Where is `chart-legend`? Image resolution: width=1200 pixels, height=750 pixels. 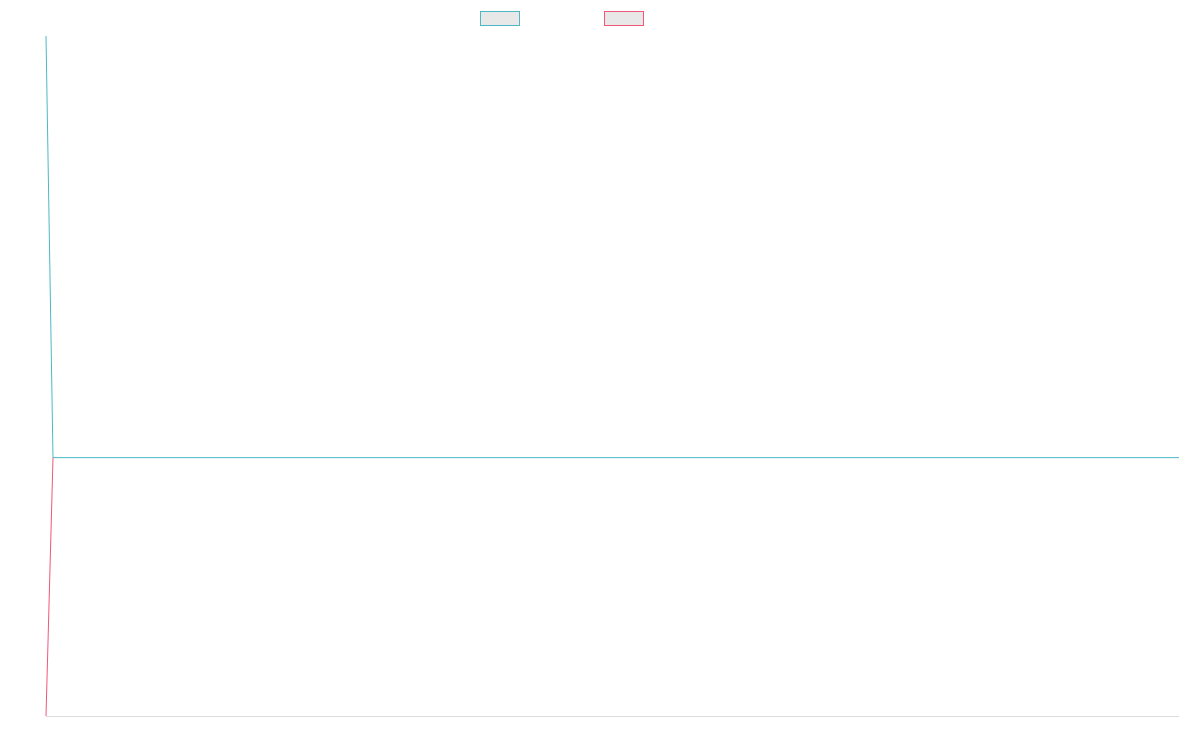 chart-legend is located at coordinates (600, 18).